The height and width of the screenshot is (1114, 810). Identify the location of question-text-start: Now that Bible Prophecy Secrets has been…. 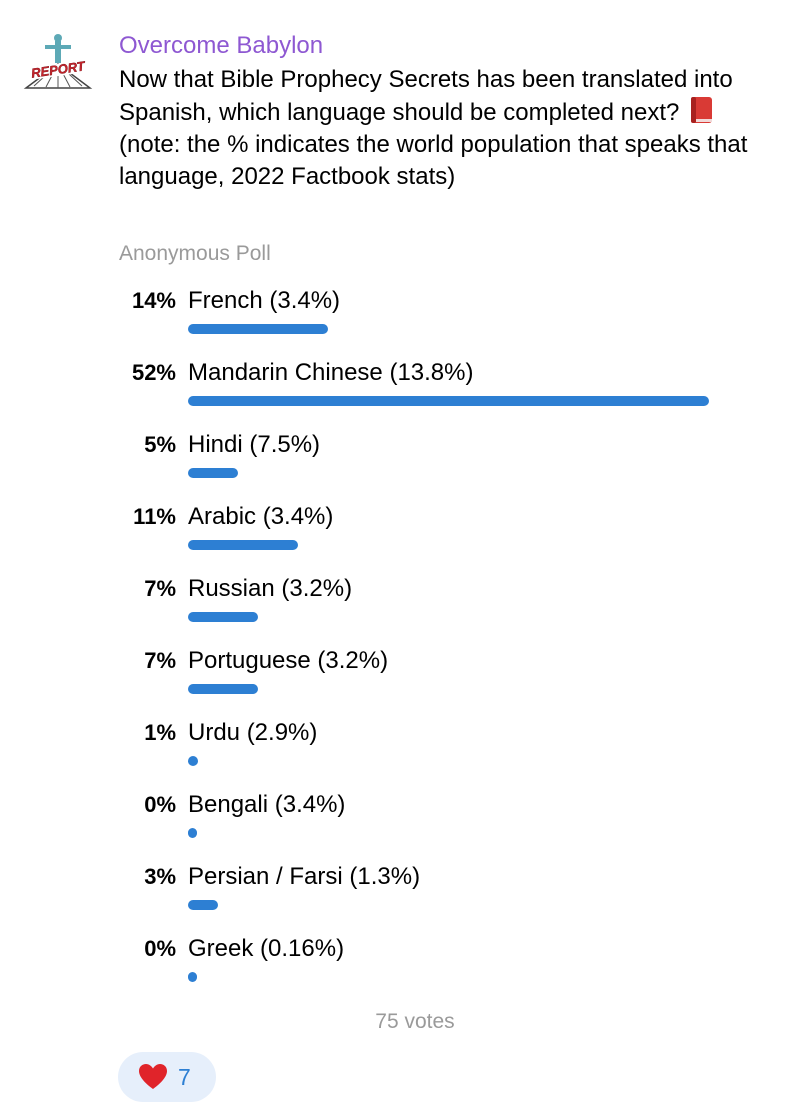
(426, 96).